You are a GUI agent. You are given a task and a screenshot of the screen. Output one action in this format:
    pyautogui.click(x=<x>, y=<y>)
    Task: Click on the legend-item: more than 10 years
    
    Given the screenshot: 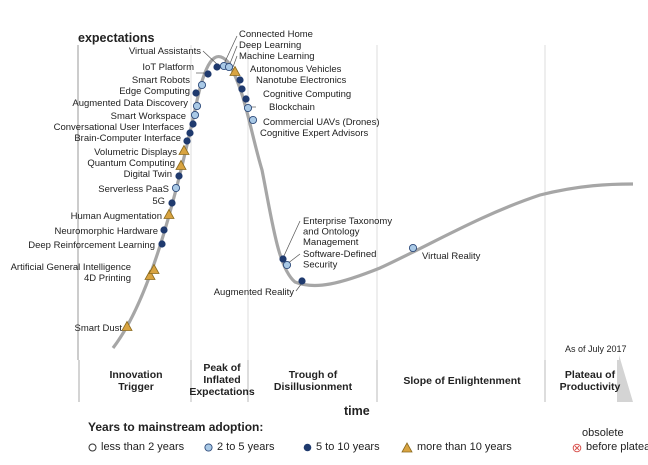 What is the action you would take?
    pyautogui.click(x=456, y=447)
    